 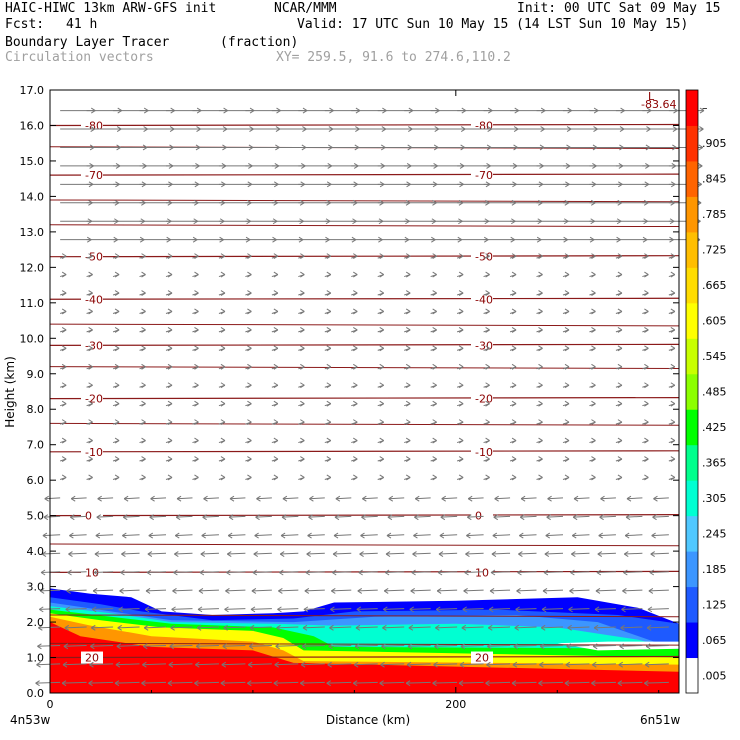 I want to click on colorbar-label: .305, so click(x=714, y=498).